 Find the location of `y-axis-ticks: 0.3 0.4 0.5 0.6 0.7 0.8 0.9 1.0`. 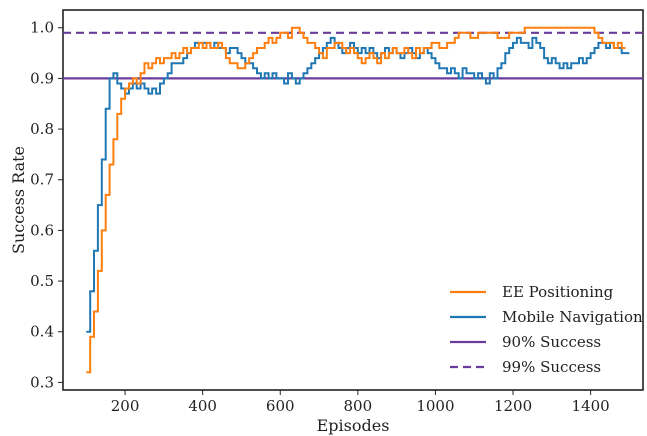

y-axis-ticks: 0.3 0.4 0.5 0.6 0.7 0.8 0.9 1.0 is located at coordinates (46, 205).